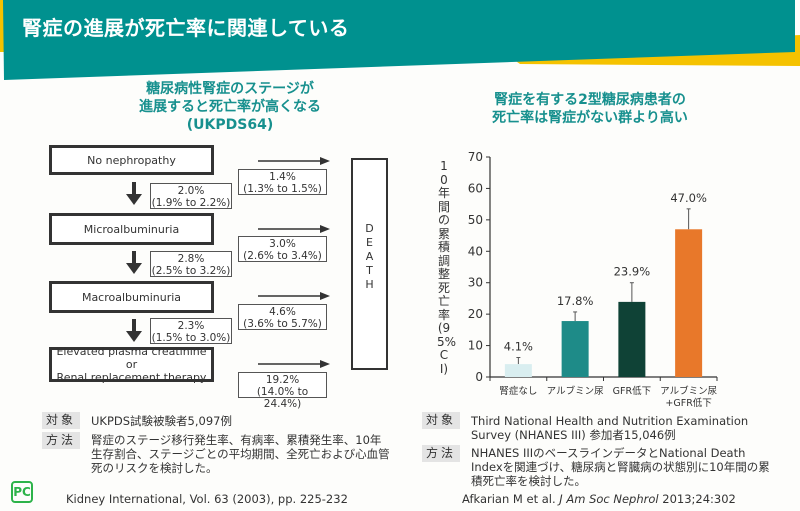 This screenshot has width=800, height=511. I want to click on y-tick-label: 40, so click(475, 251).